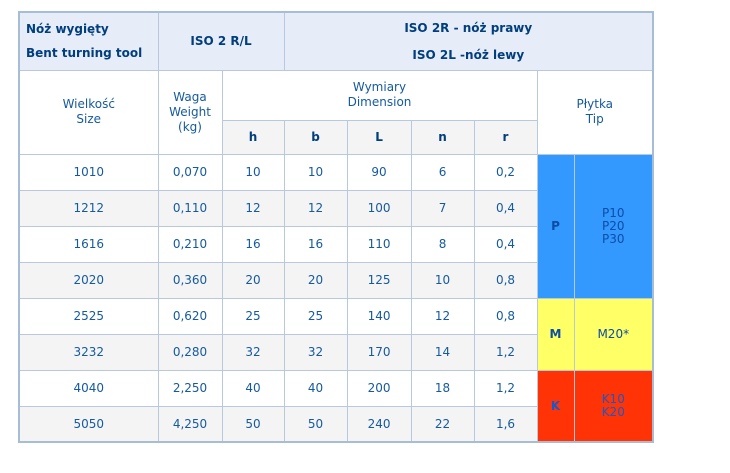 This screenshot has height=473, width=730. What do you see at coordinates (88, 424) in the screenshot?
I see `cell-size: 5050` at bounding box center [88, 424].